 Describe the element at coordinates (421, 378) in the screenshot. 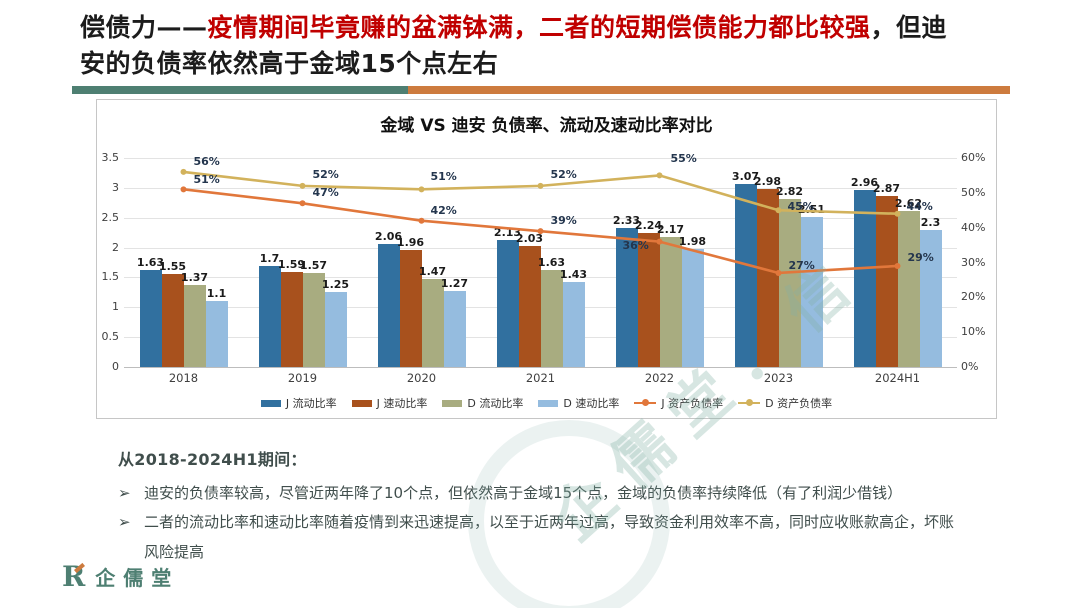

I see `x-category-label: 2020` at that location.